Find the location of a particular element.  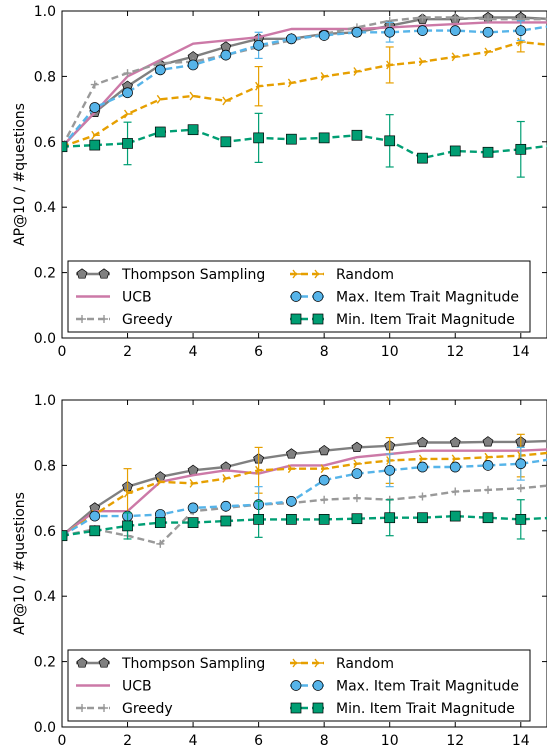

x-tick-label: 6 is located at coordinates (258, 352).